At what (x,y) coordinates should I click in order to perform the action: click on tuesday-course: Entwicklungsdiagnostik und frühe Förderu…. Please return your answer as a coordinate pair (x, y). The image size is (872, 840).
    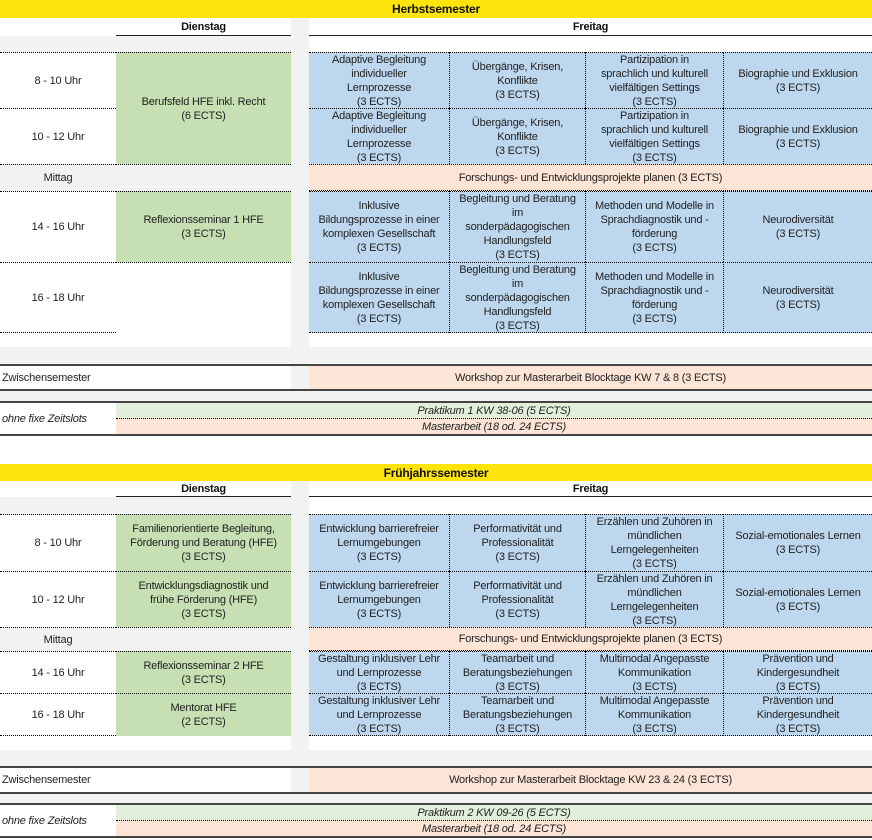
    Looking at the image, I should click on (203, 599).